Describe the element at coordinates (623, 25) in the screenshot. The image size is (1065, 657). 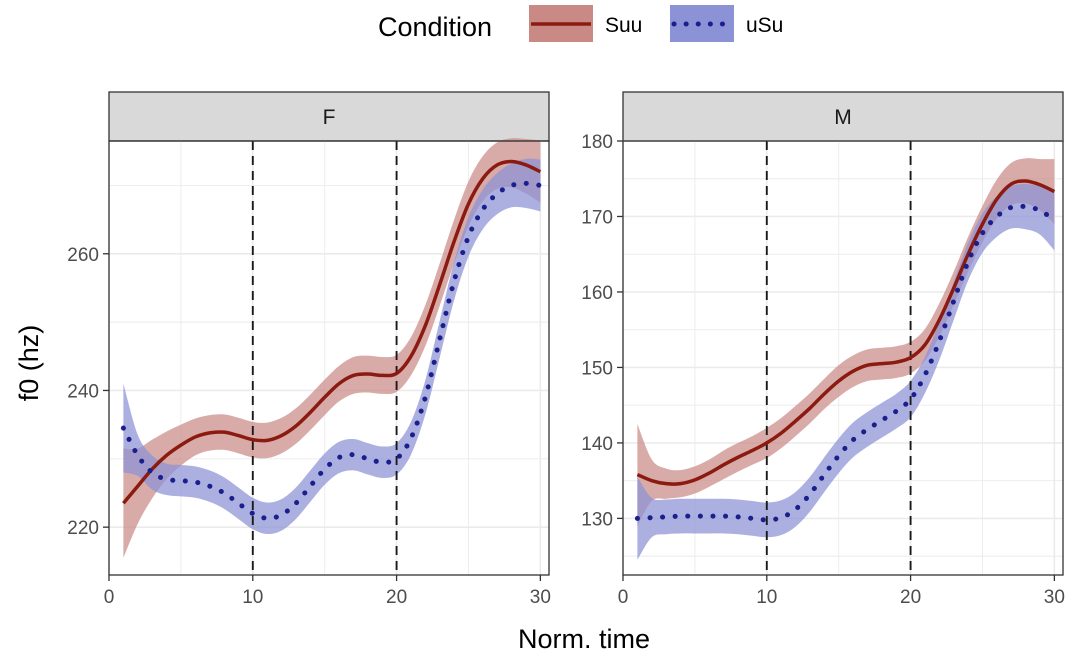
I see `legend-label-suu: Suu` at that location.